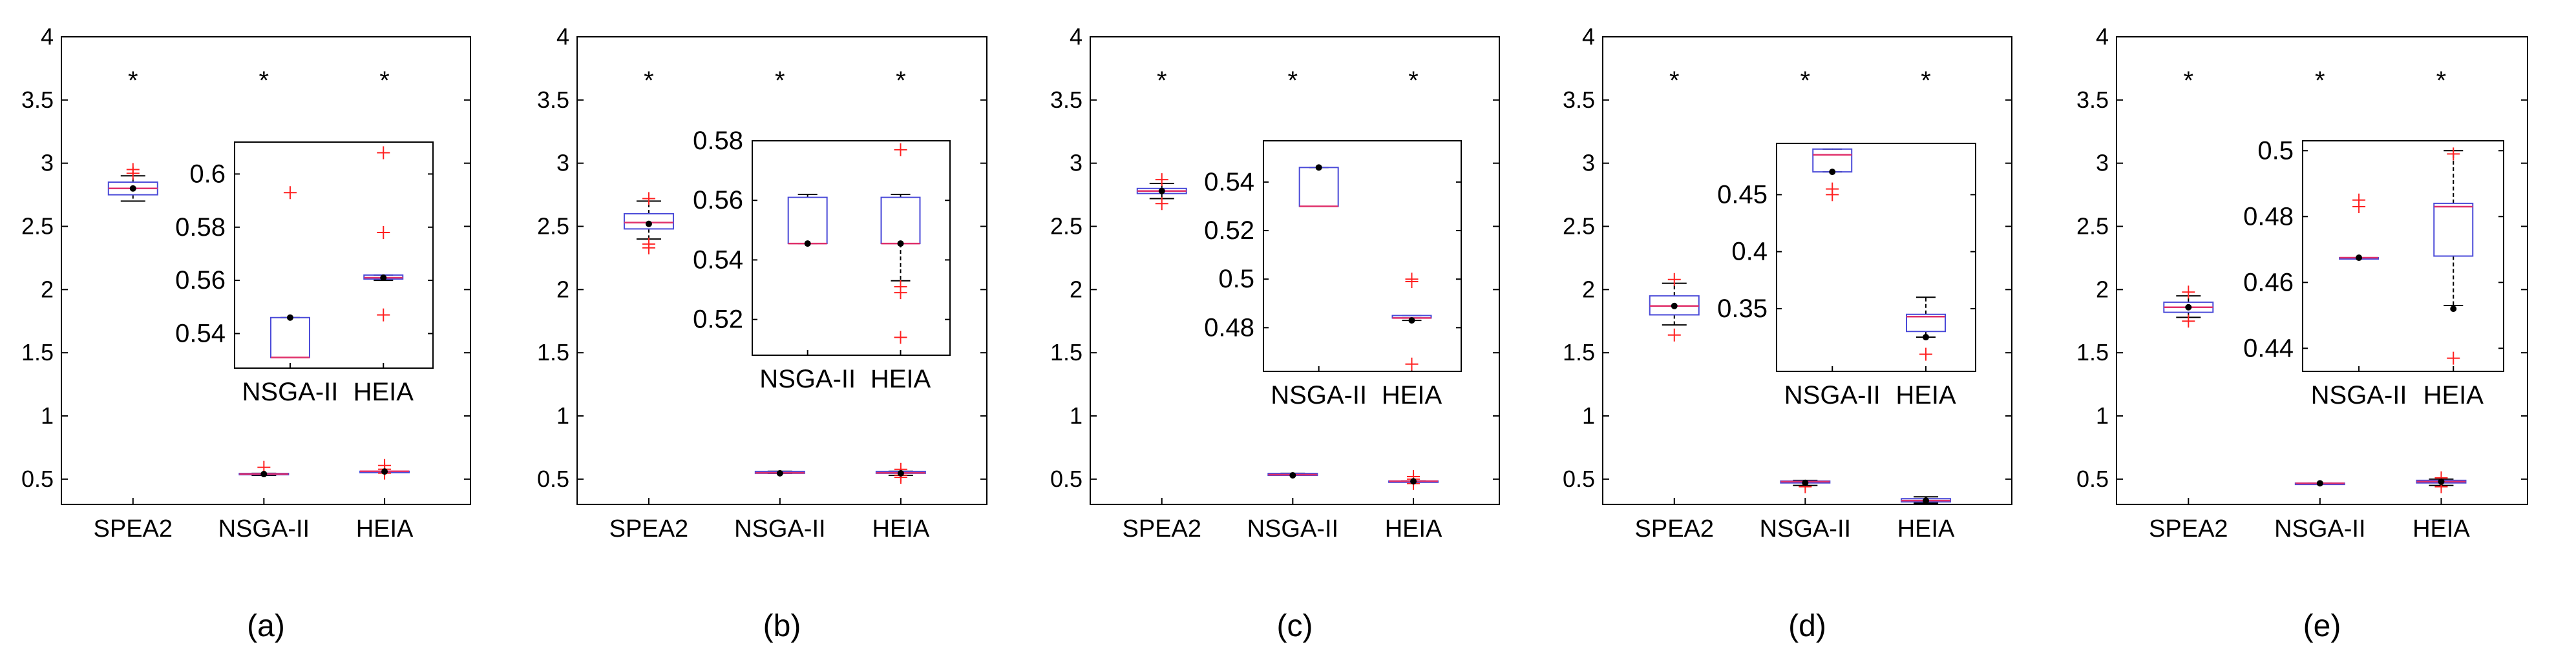 The image size is (2576, 651). I want to click on panel-label: (a), so click(266, 626).